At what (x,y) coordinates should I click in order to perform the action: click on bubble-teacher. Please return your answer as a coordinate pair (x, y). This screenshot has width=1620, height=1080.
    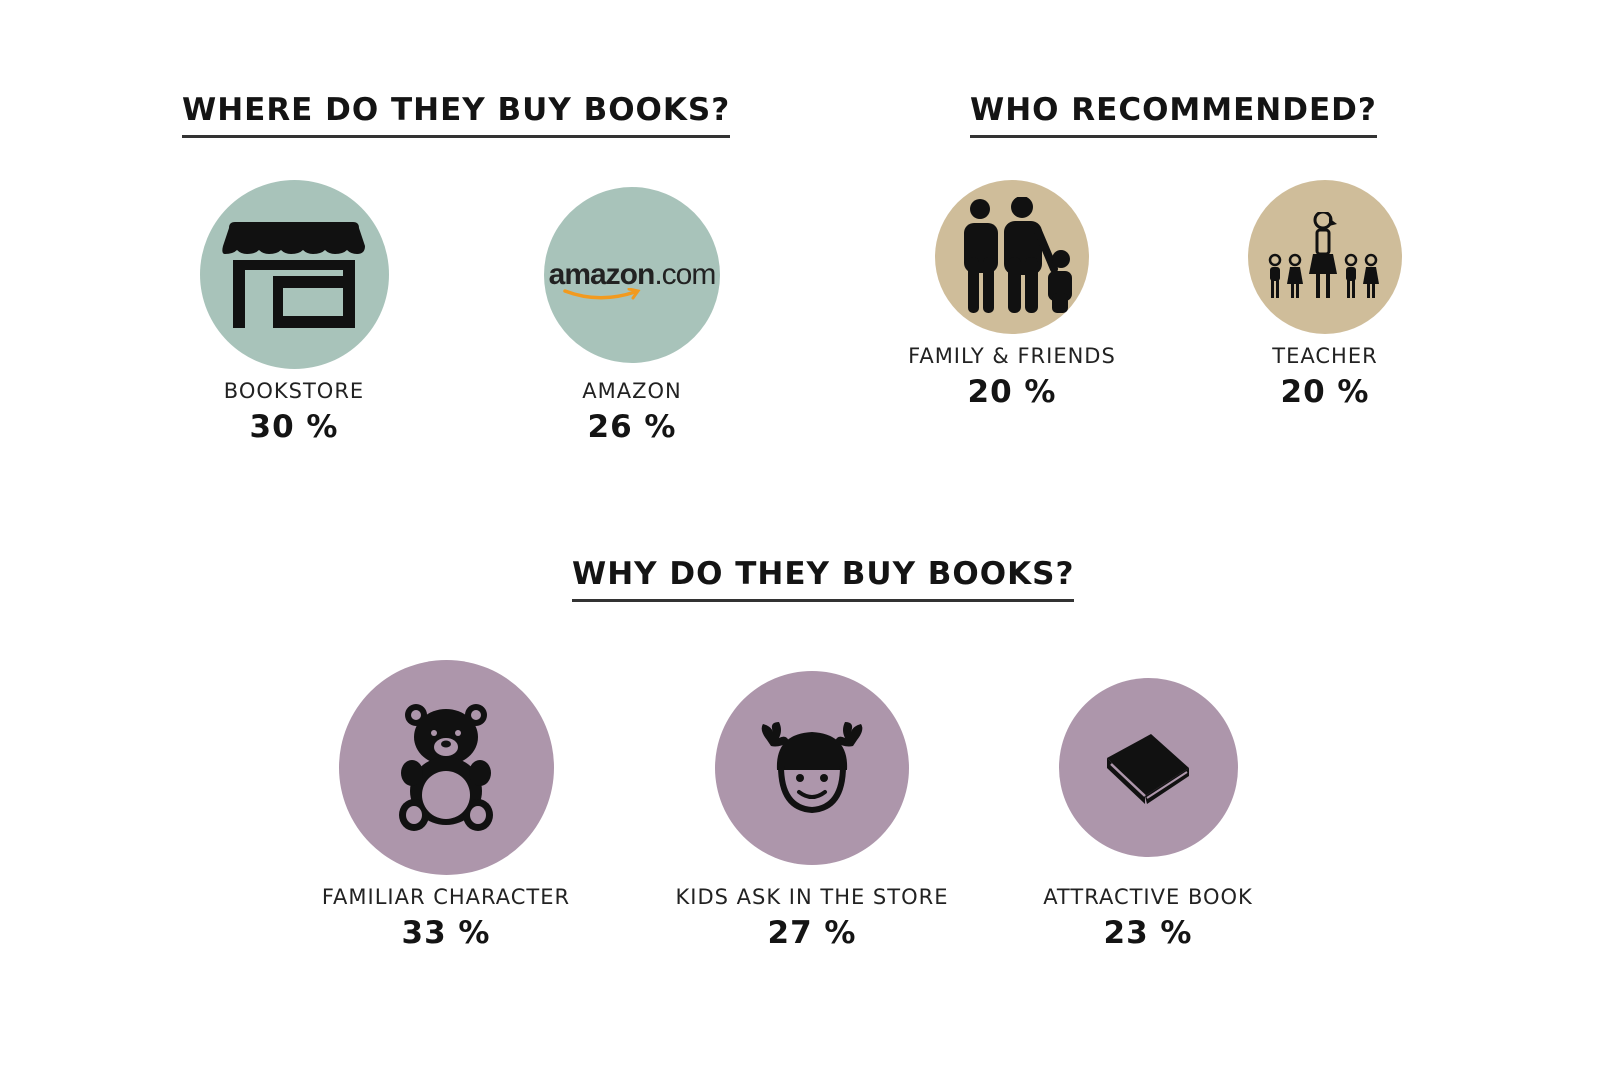
    Looking at the image, I should click on (1325, 257).